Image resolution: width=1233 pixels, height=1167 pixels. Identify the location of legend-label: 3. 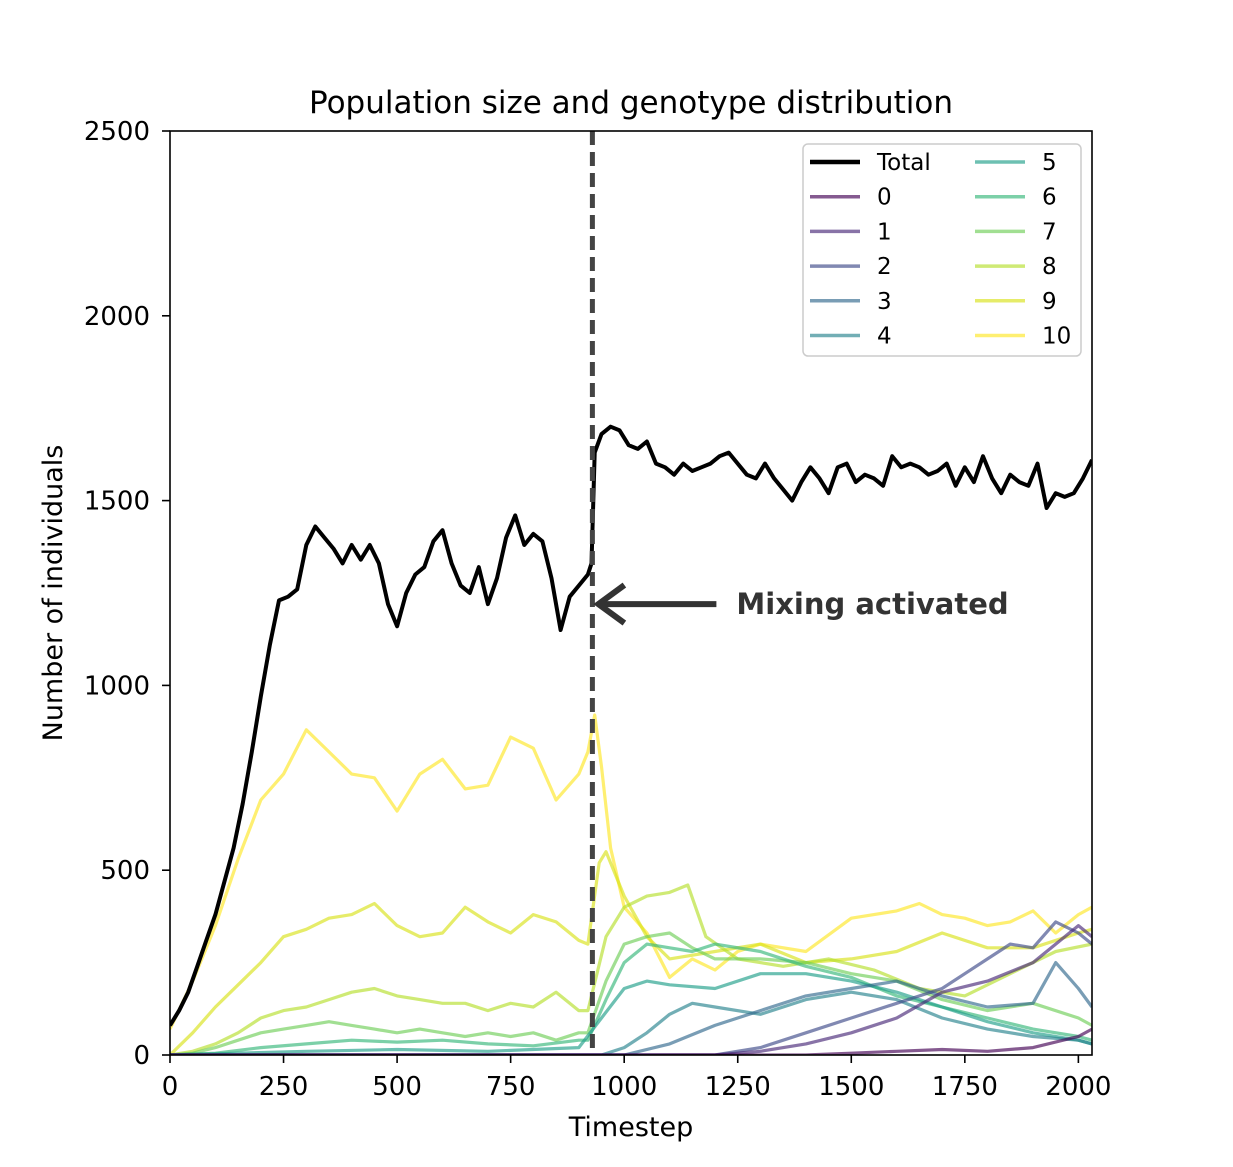
(884, 302).